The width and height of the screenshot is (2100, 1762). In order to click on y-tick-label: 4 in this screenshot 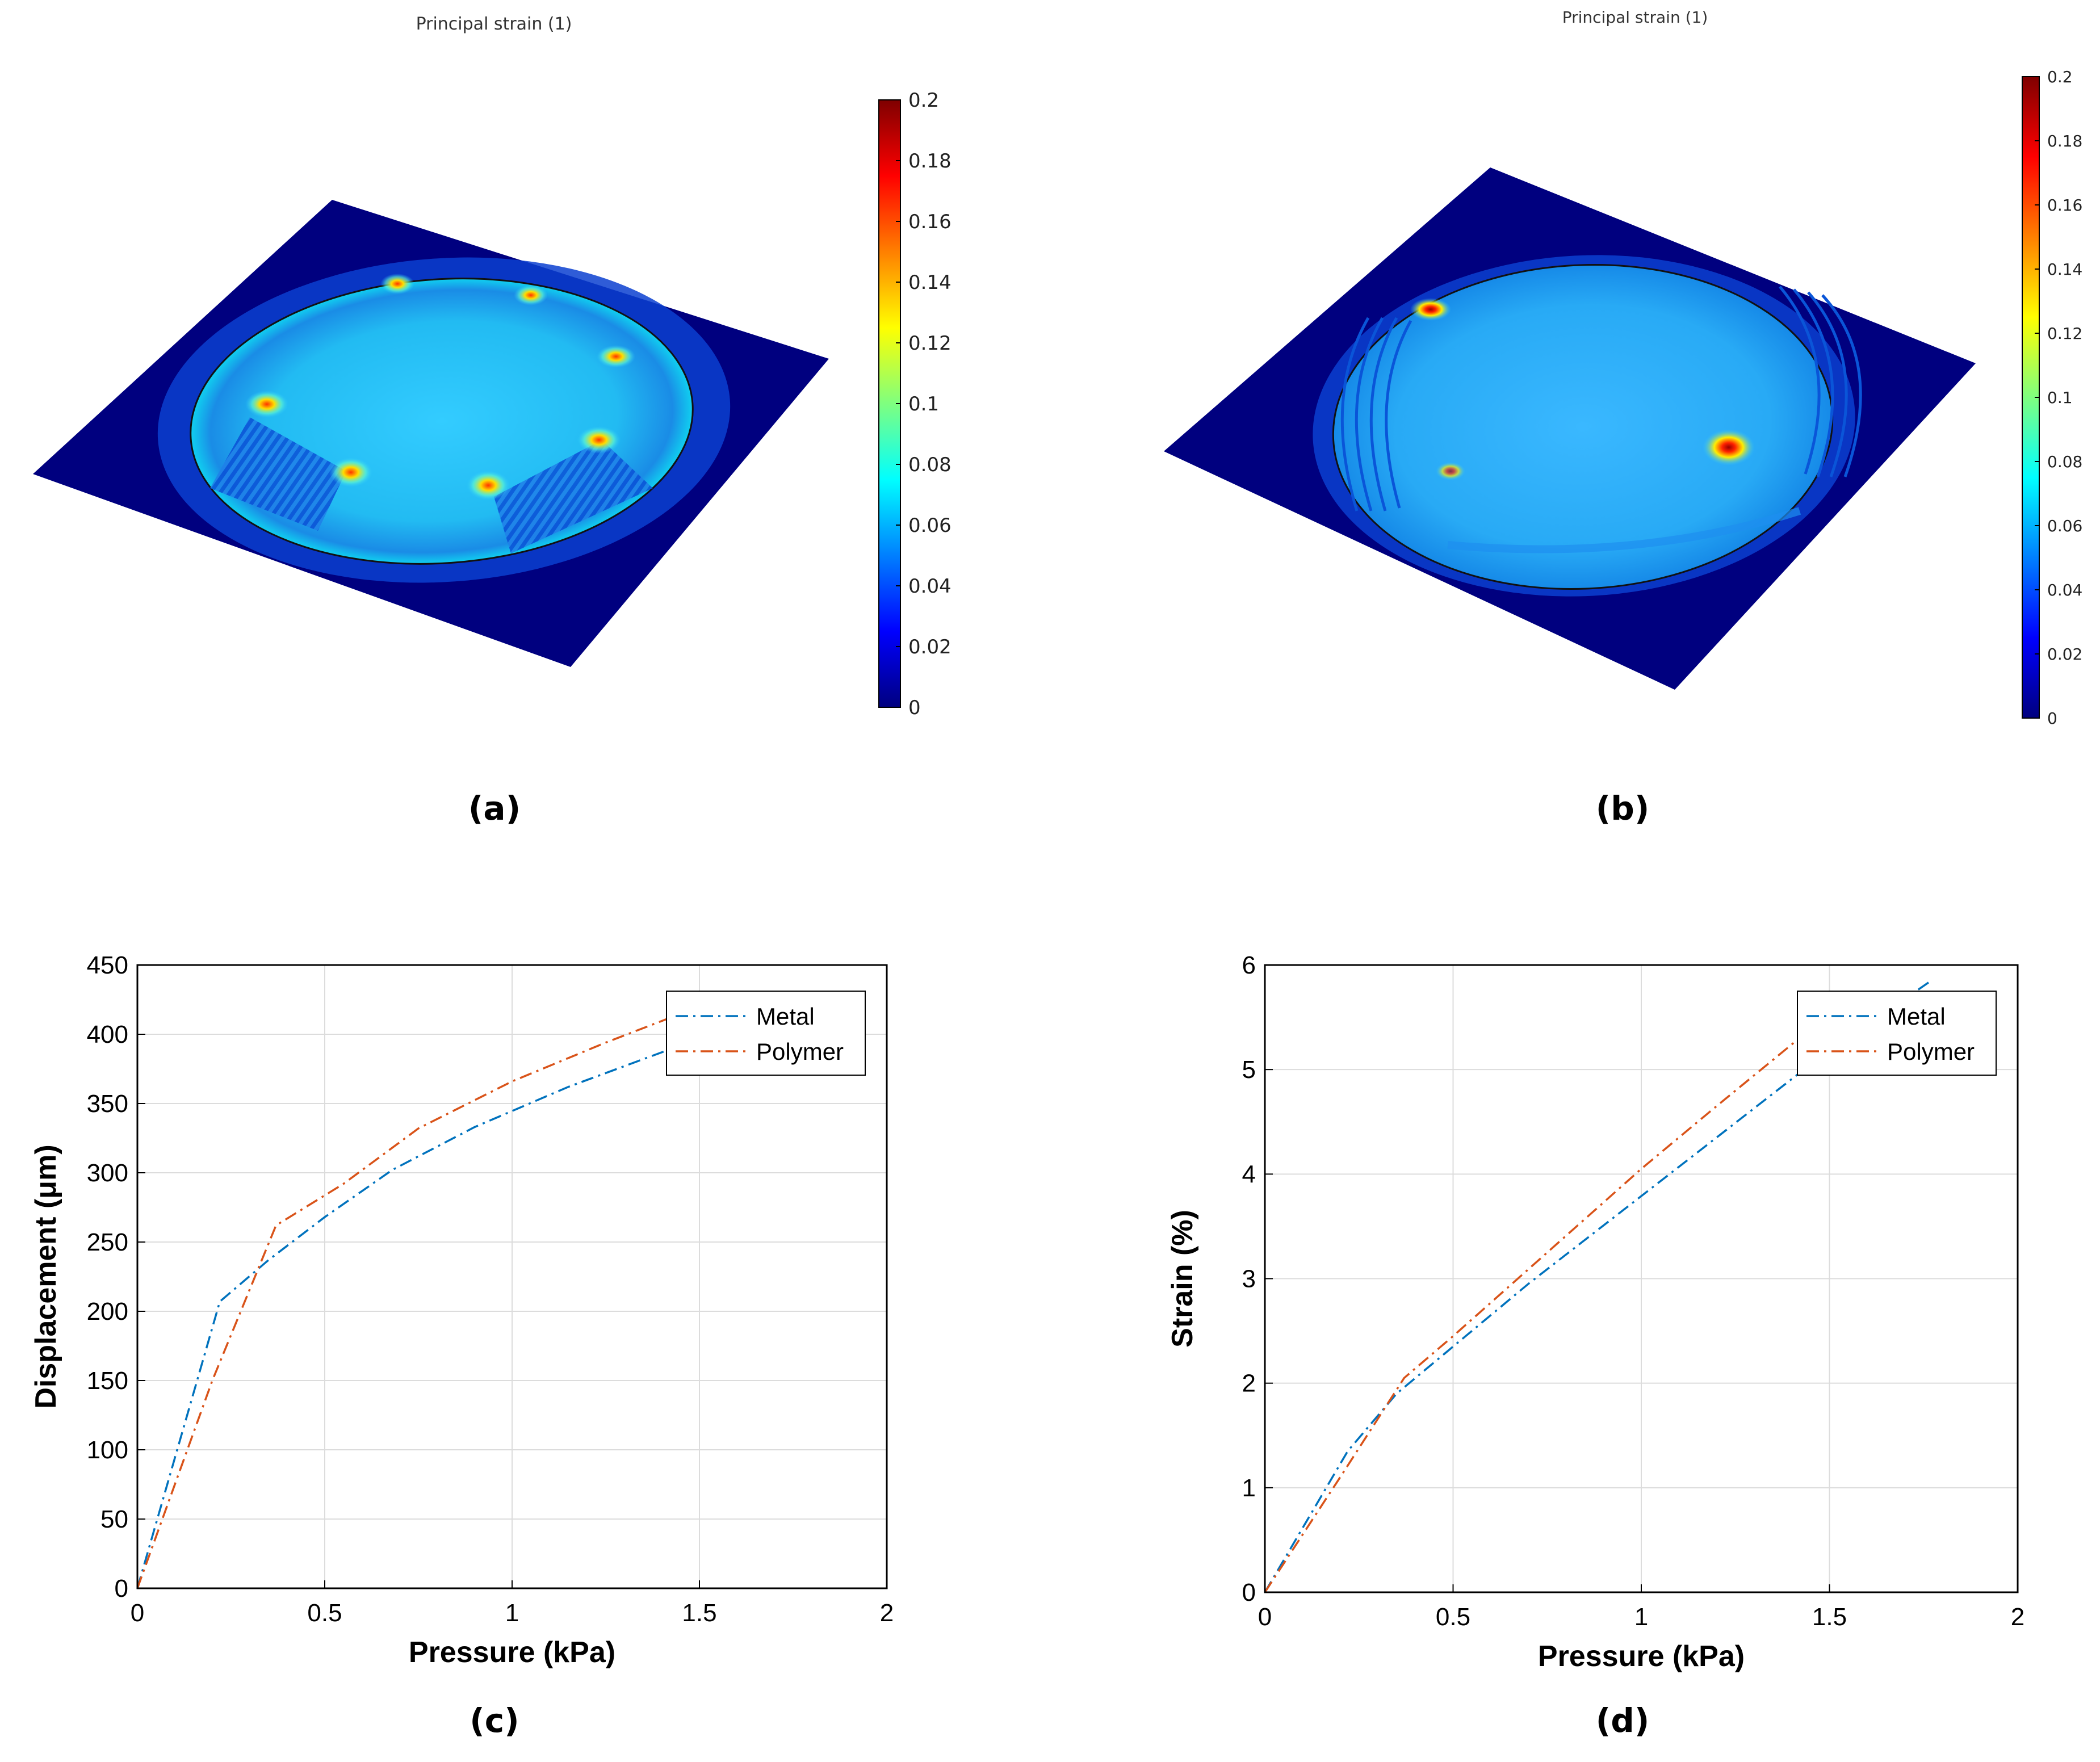, I will do `click(1249, 1174)`.